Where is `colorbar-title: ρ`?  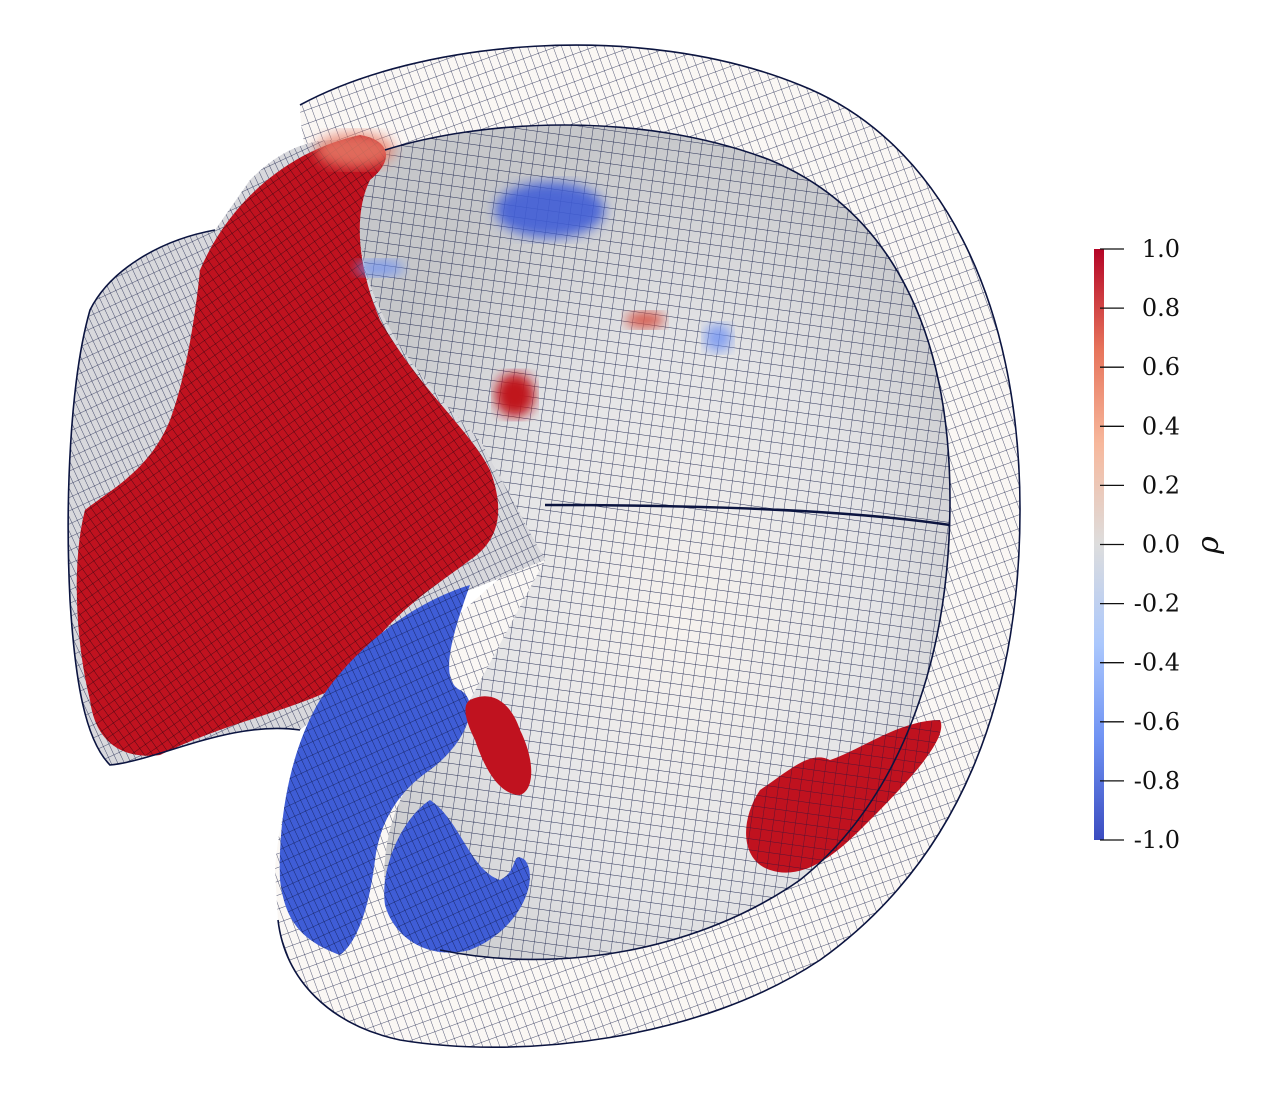
colorbar-title: ρ is located at coordinates (1208, 545).